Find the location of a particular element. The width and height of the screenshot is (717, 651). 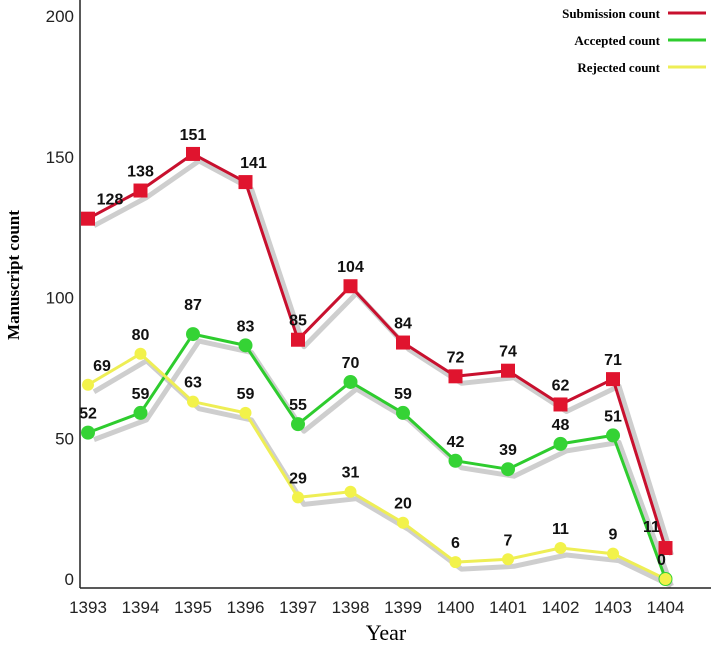

data-label: 48 is located at coordinates (561, 425).